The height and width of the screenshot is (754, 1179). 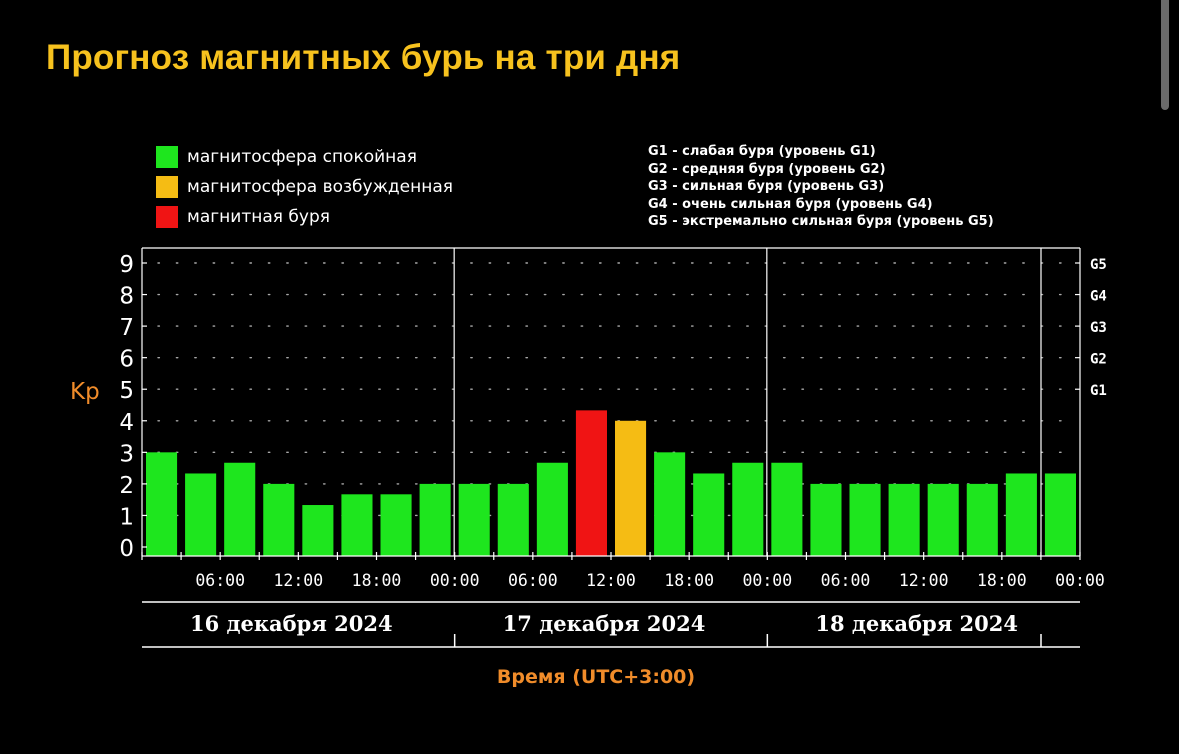 What do you see at coordinates (320, 187) in the screenshot?
I see `legend-label-excited: магнитосфера возбужденная` at bounding box center [320, 187].